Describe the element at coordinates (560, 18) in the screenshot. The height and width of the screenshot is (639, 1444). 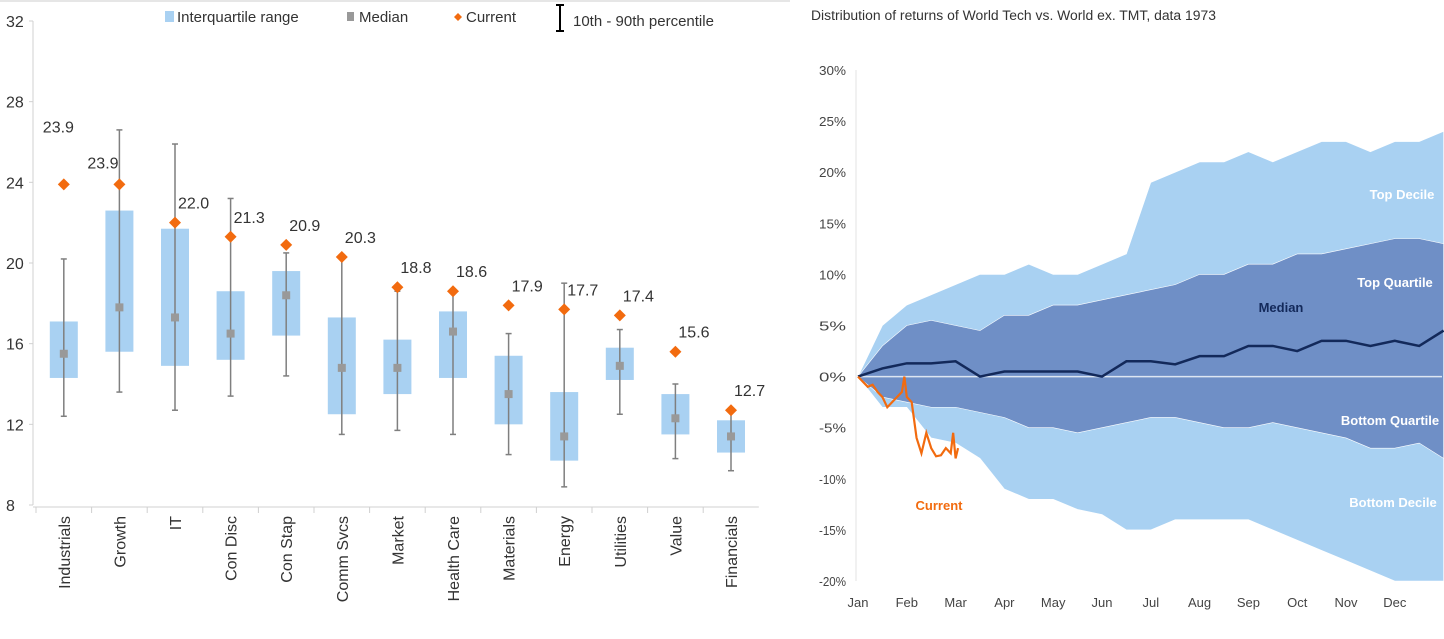
I see `legend-whisker-swatch` at that location.